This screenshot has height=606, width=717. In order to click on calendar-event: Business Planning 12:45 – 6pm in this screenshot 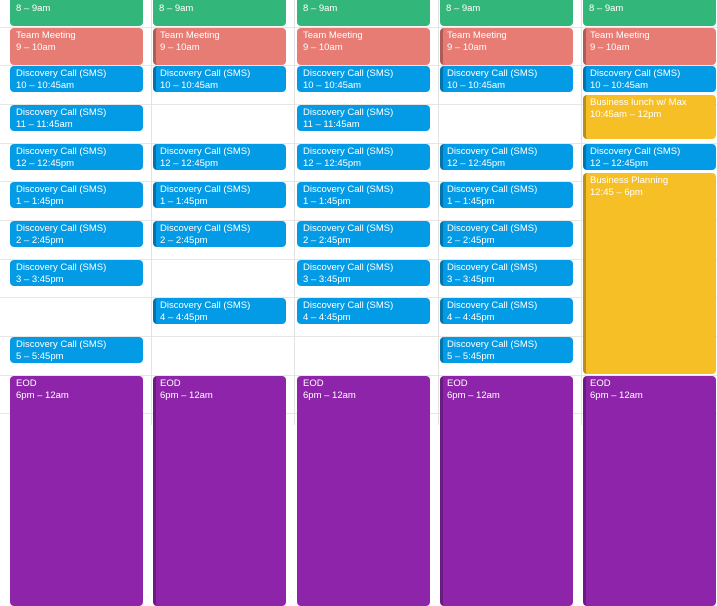, I will do `click(649, 273)`.